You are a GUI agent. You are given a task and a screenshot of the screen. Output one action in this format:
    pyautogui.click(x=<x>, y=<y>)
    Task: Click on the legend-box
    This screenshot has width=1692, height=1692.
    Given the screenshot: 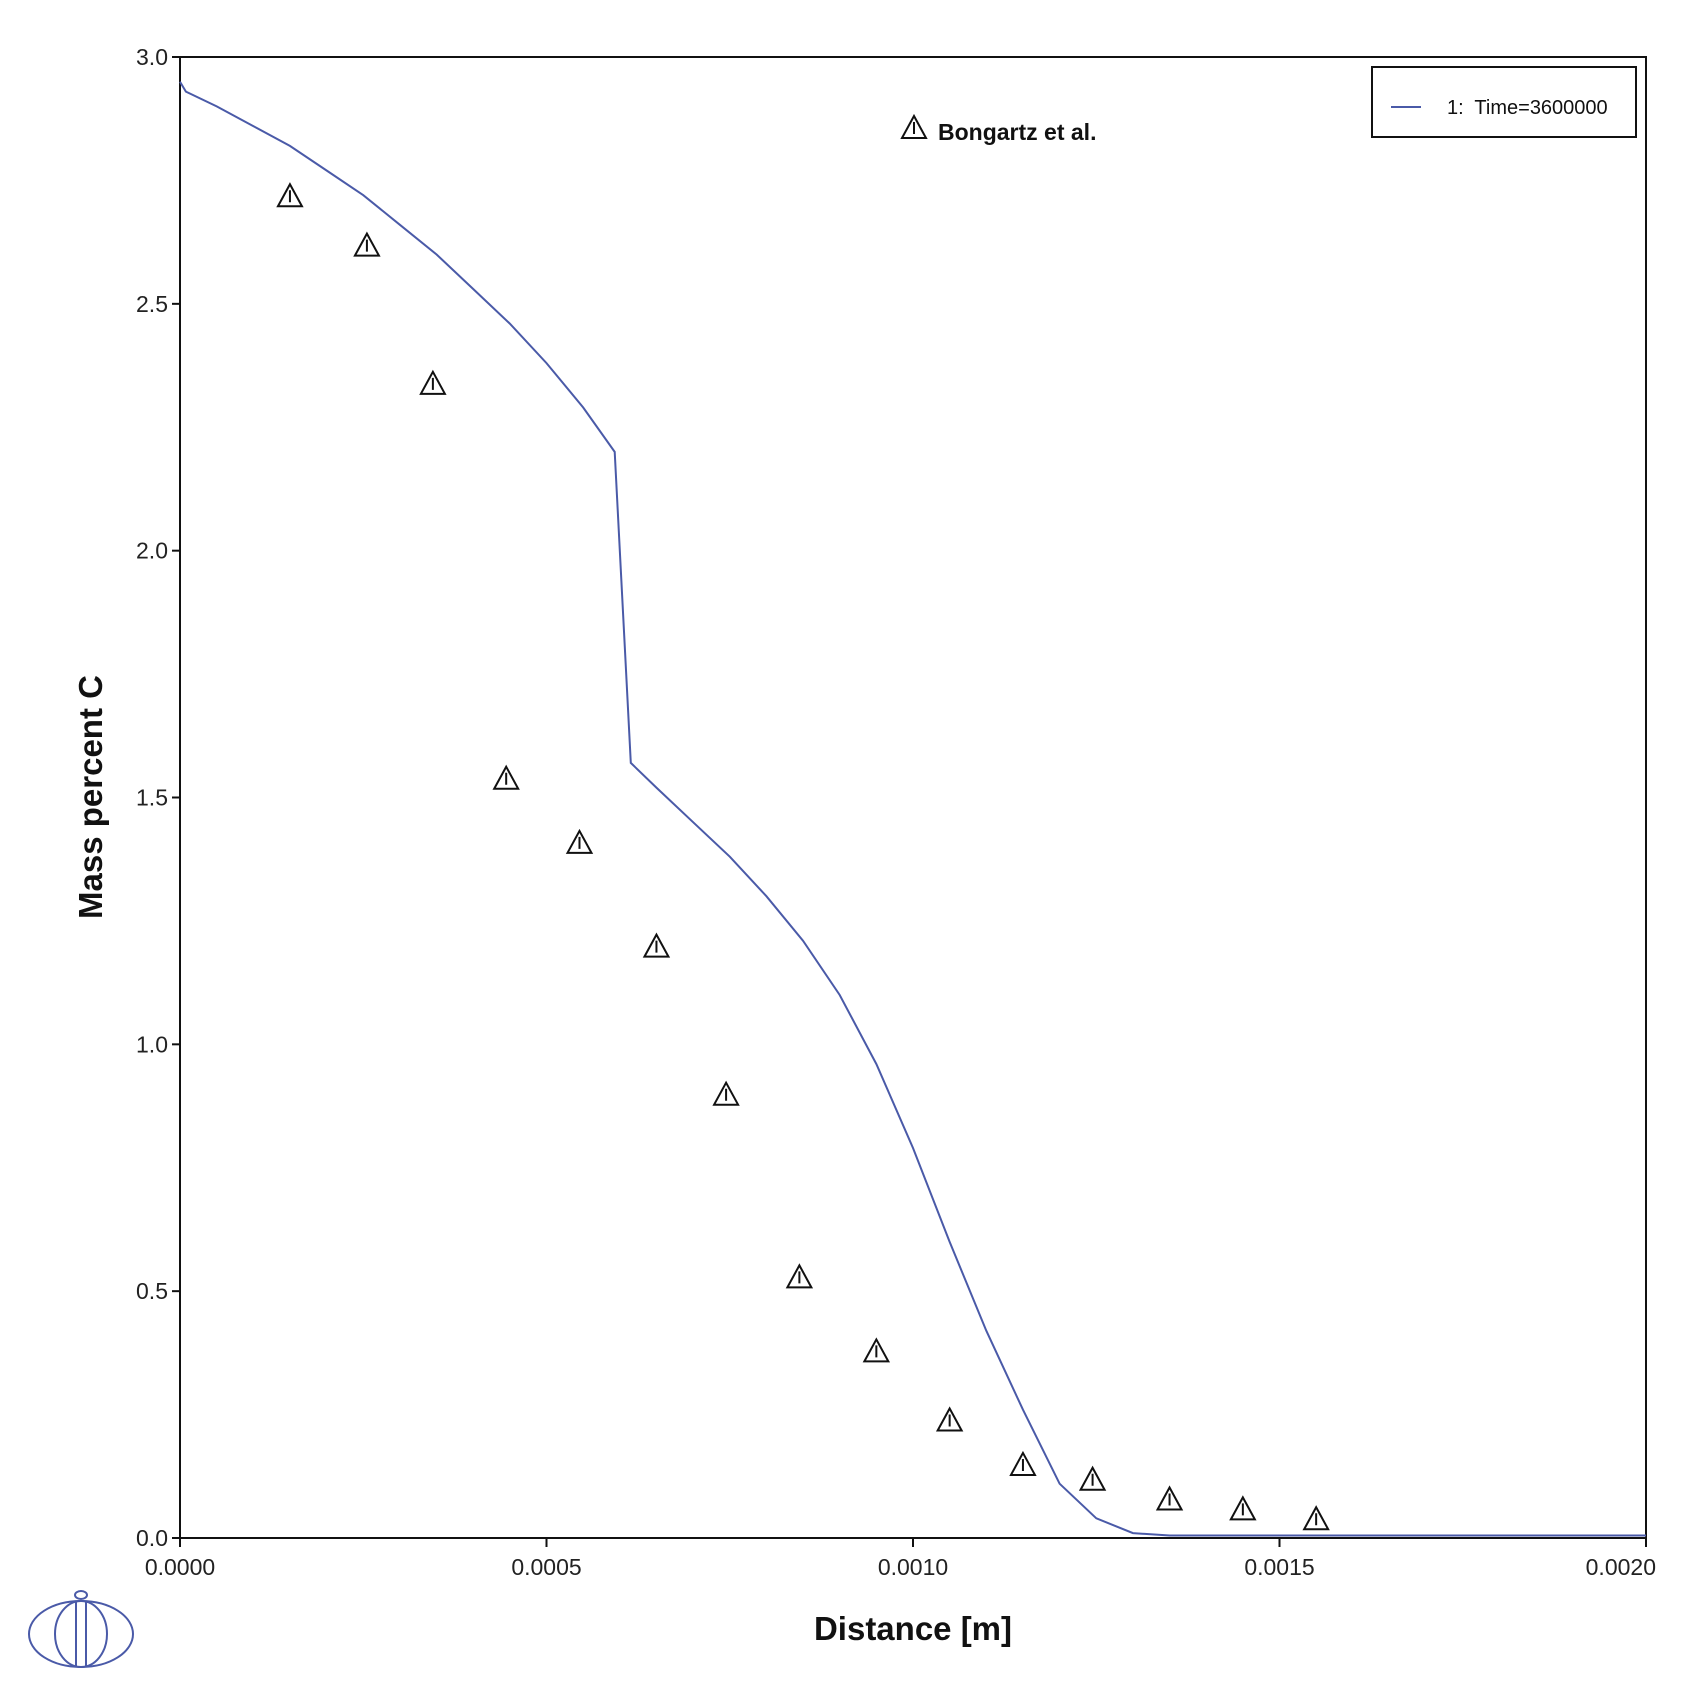 What is the action you would take?
    pyautogui.click(x=1504, y=102)
    